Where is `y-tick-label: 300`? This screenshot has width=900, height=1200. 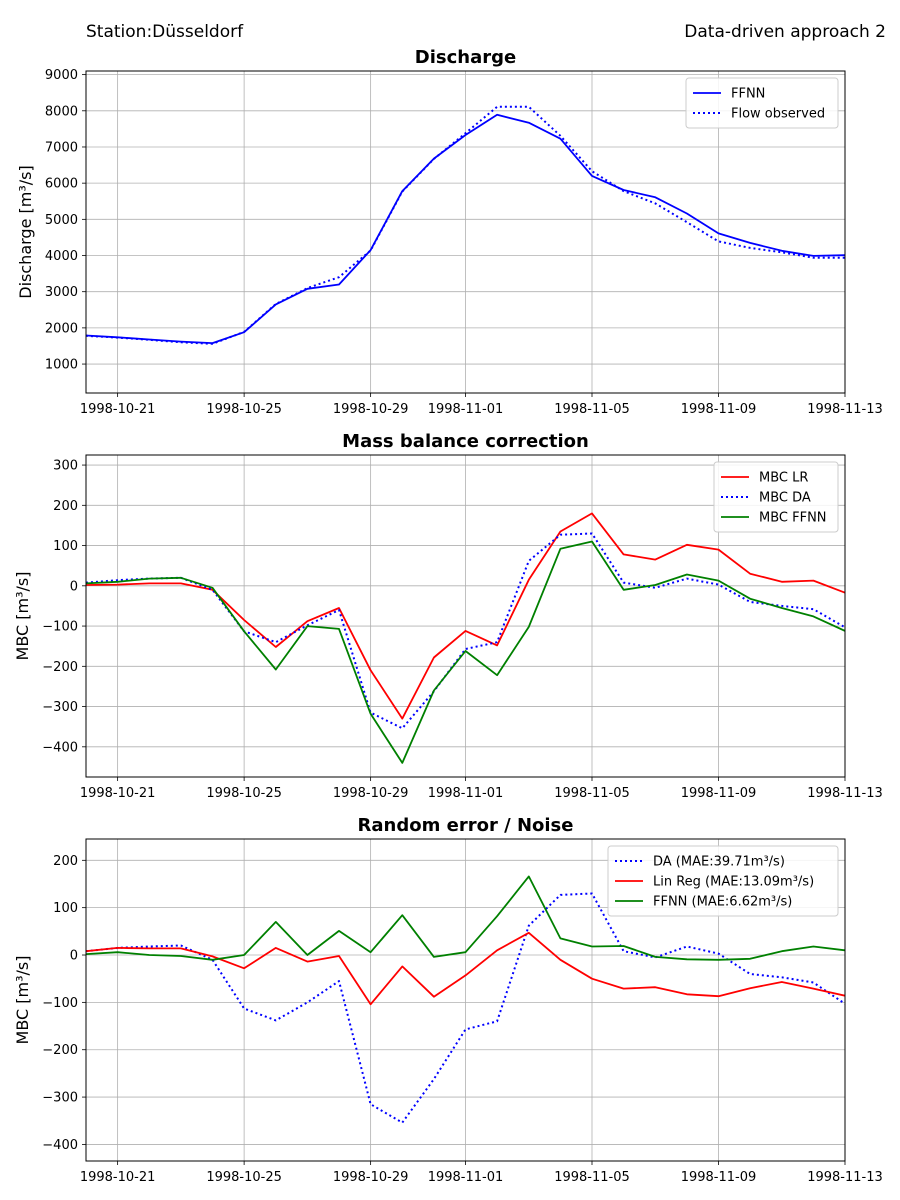
y-tick-label: 300 is located at coordinates (65, 466).